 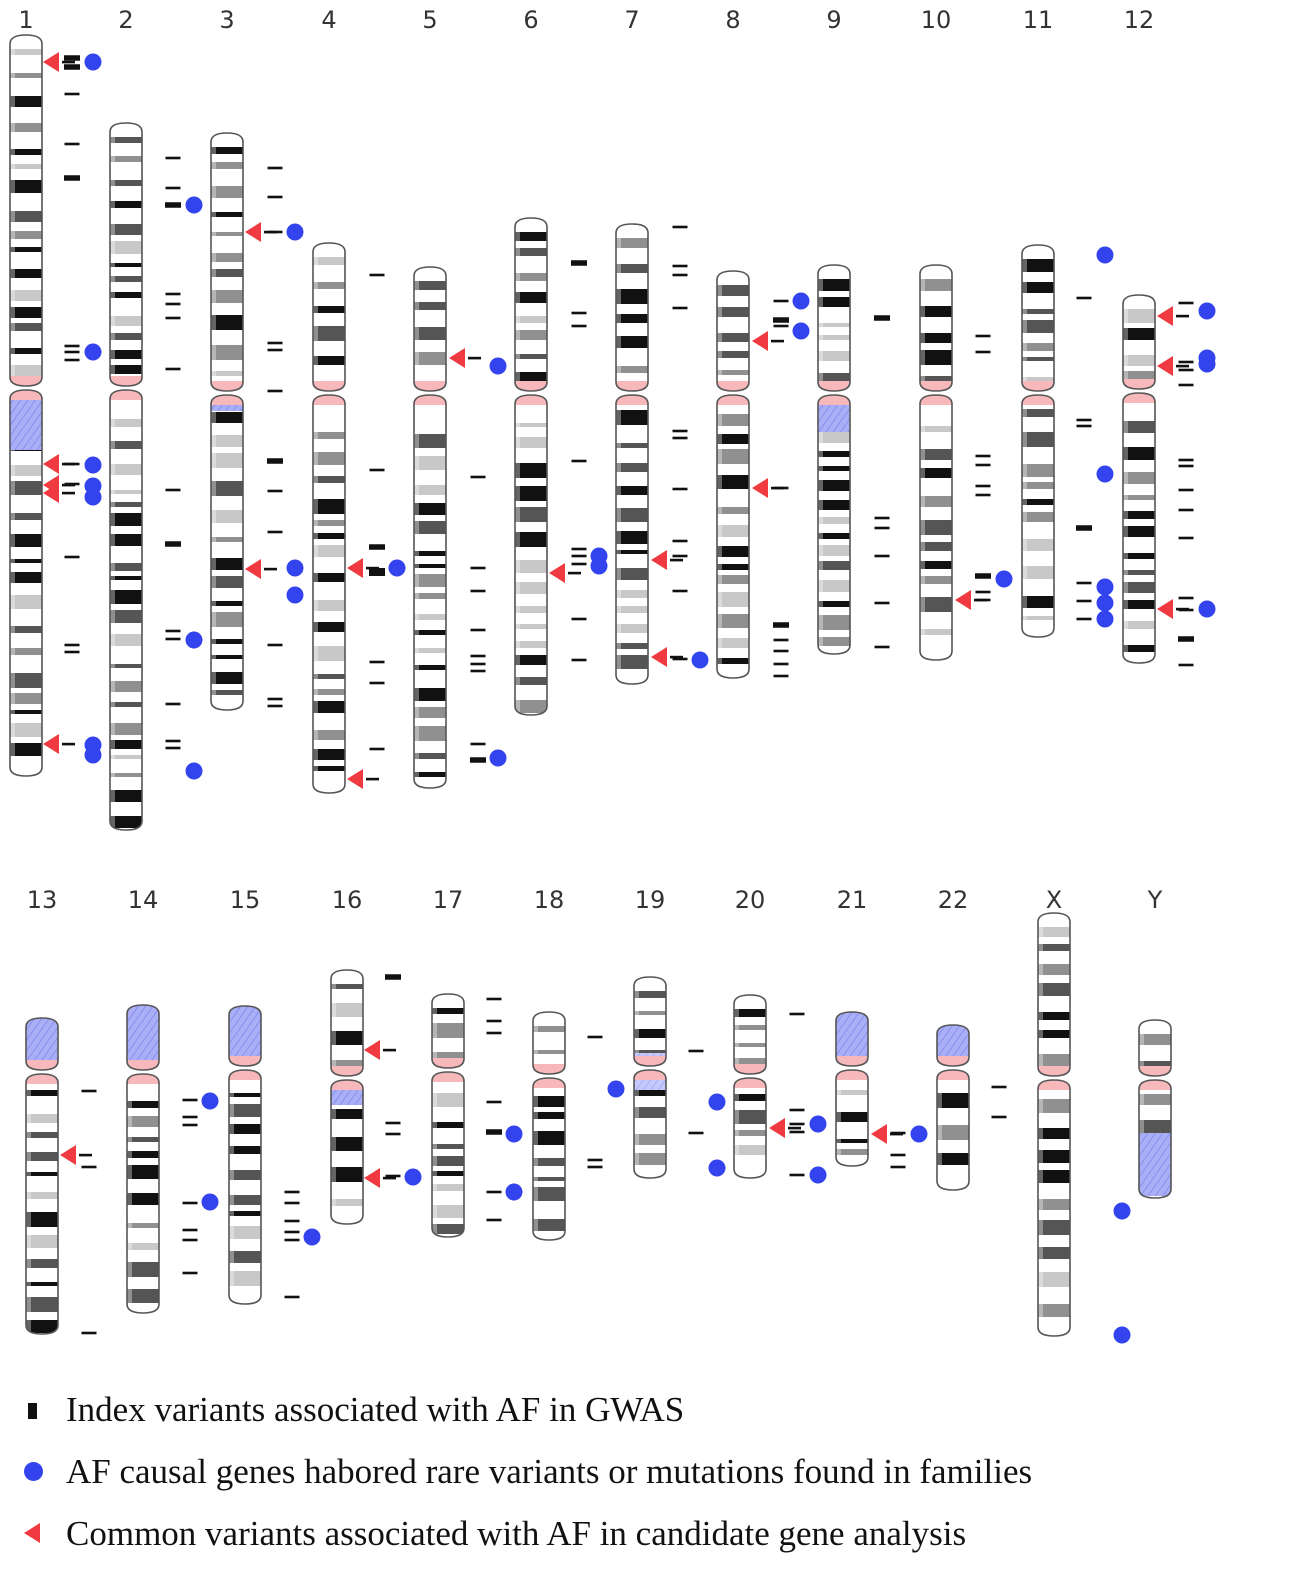 What do you see at coordinates (833, 20) in the screenshot?
I see `chr-label-9: 9` at bounding box center [833, 20].